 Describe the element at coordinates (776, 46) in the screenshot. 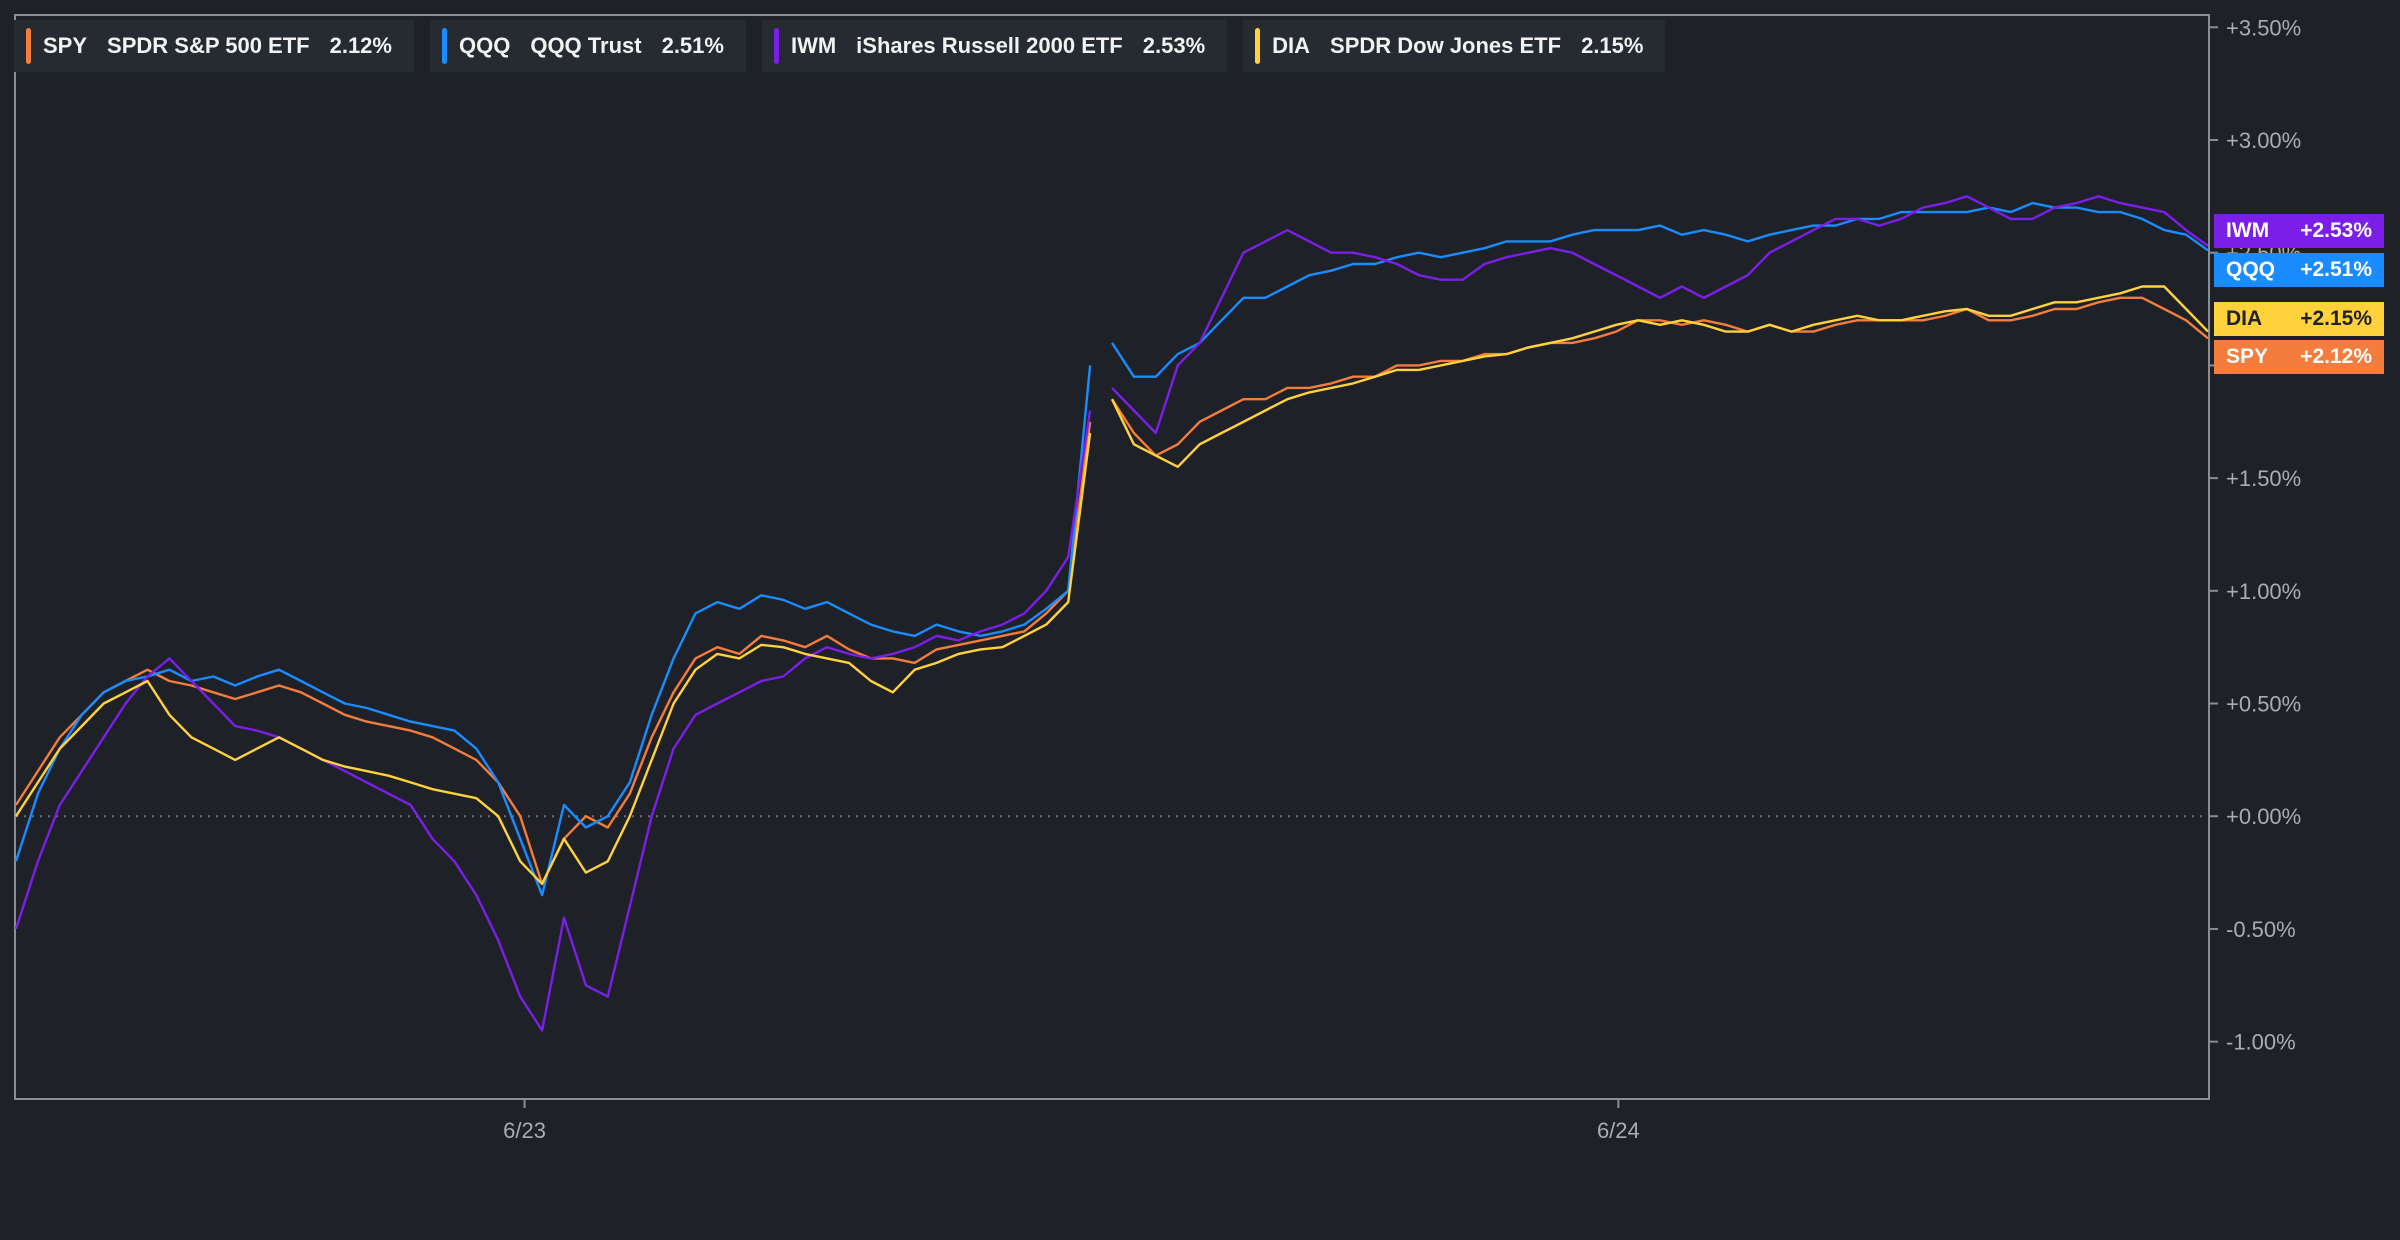

I see `legend-swatch-iwm` at that location.